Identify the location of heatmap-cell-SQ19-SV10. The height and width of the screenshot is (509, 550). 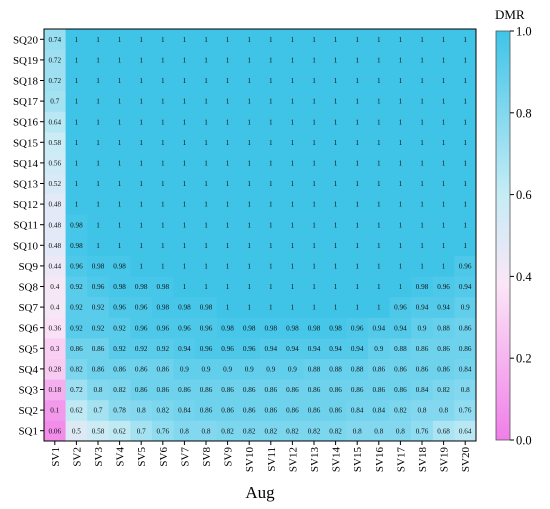
(249, 60).